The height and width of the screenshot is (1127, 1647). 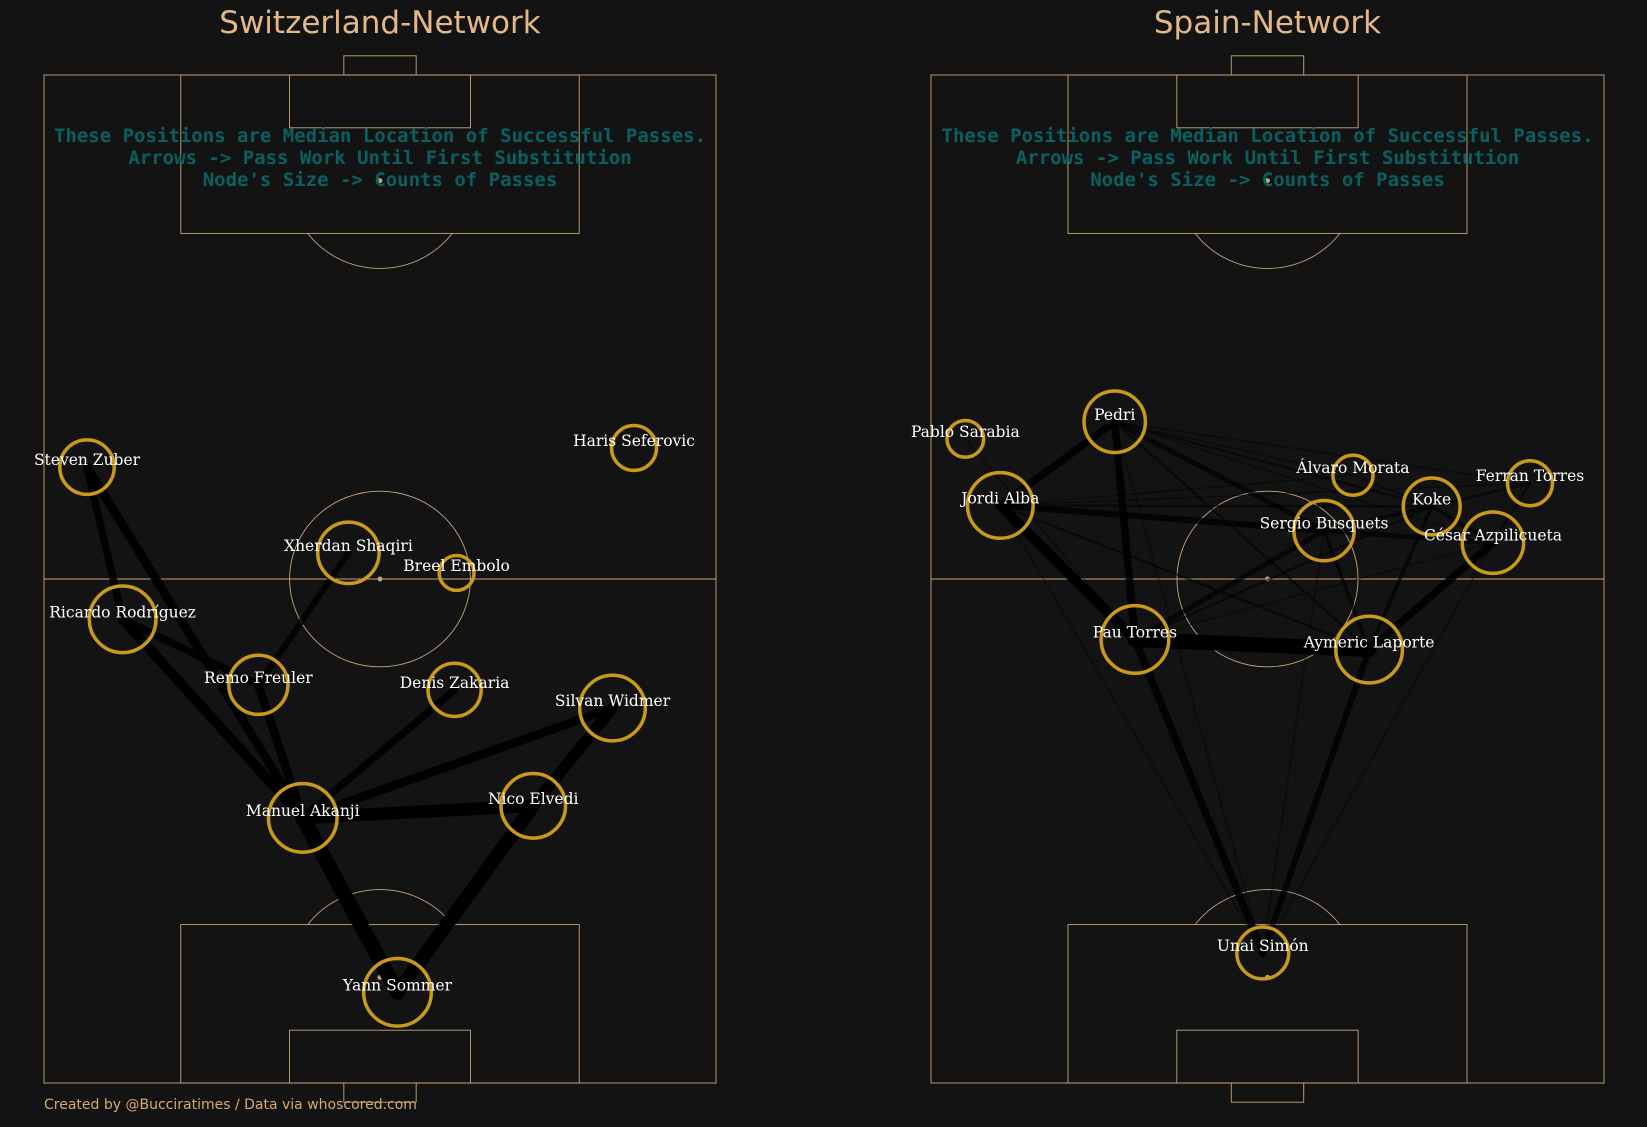 What do you see at coordinates (397, 985) in the screenshot?
I see `player-label-yann-sommer: Yann Sommer` at bounding box center [397, 985].